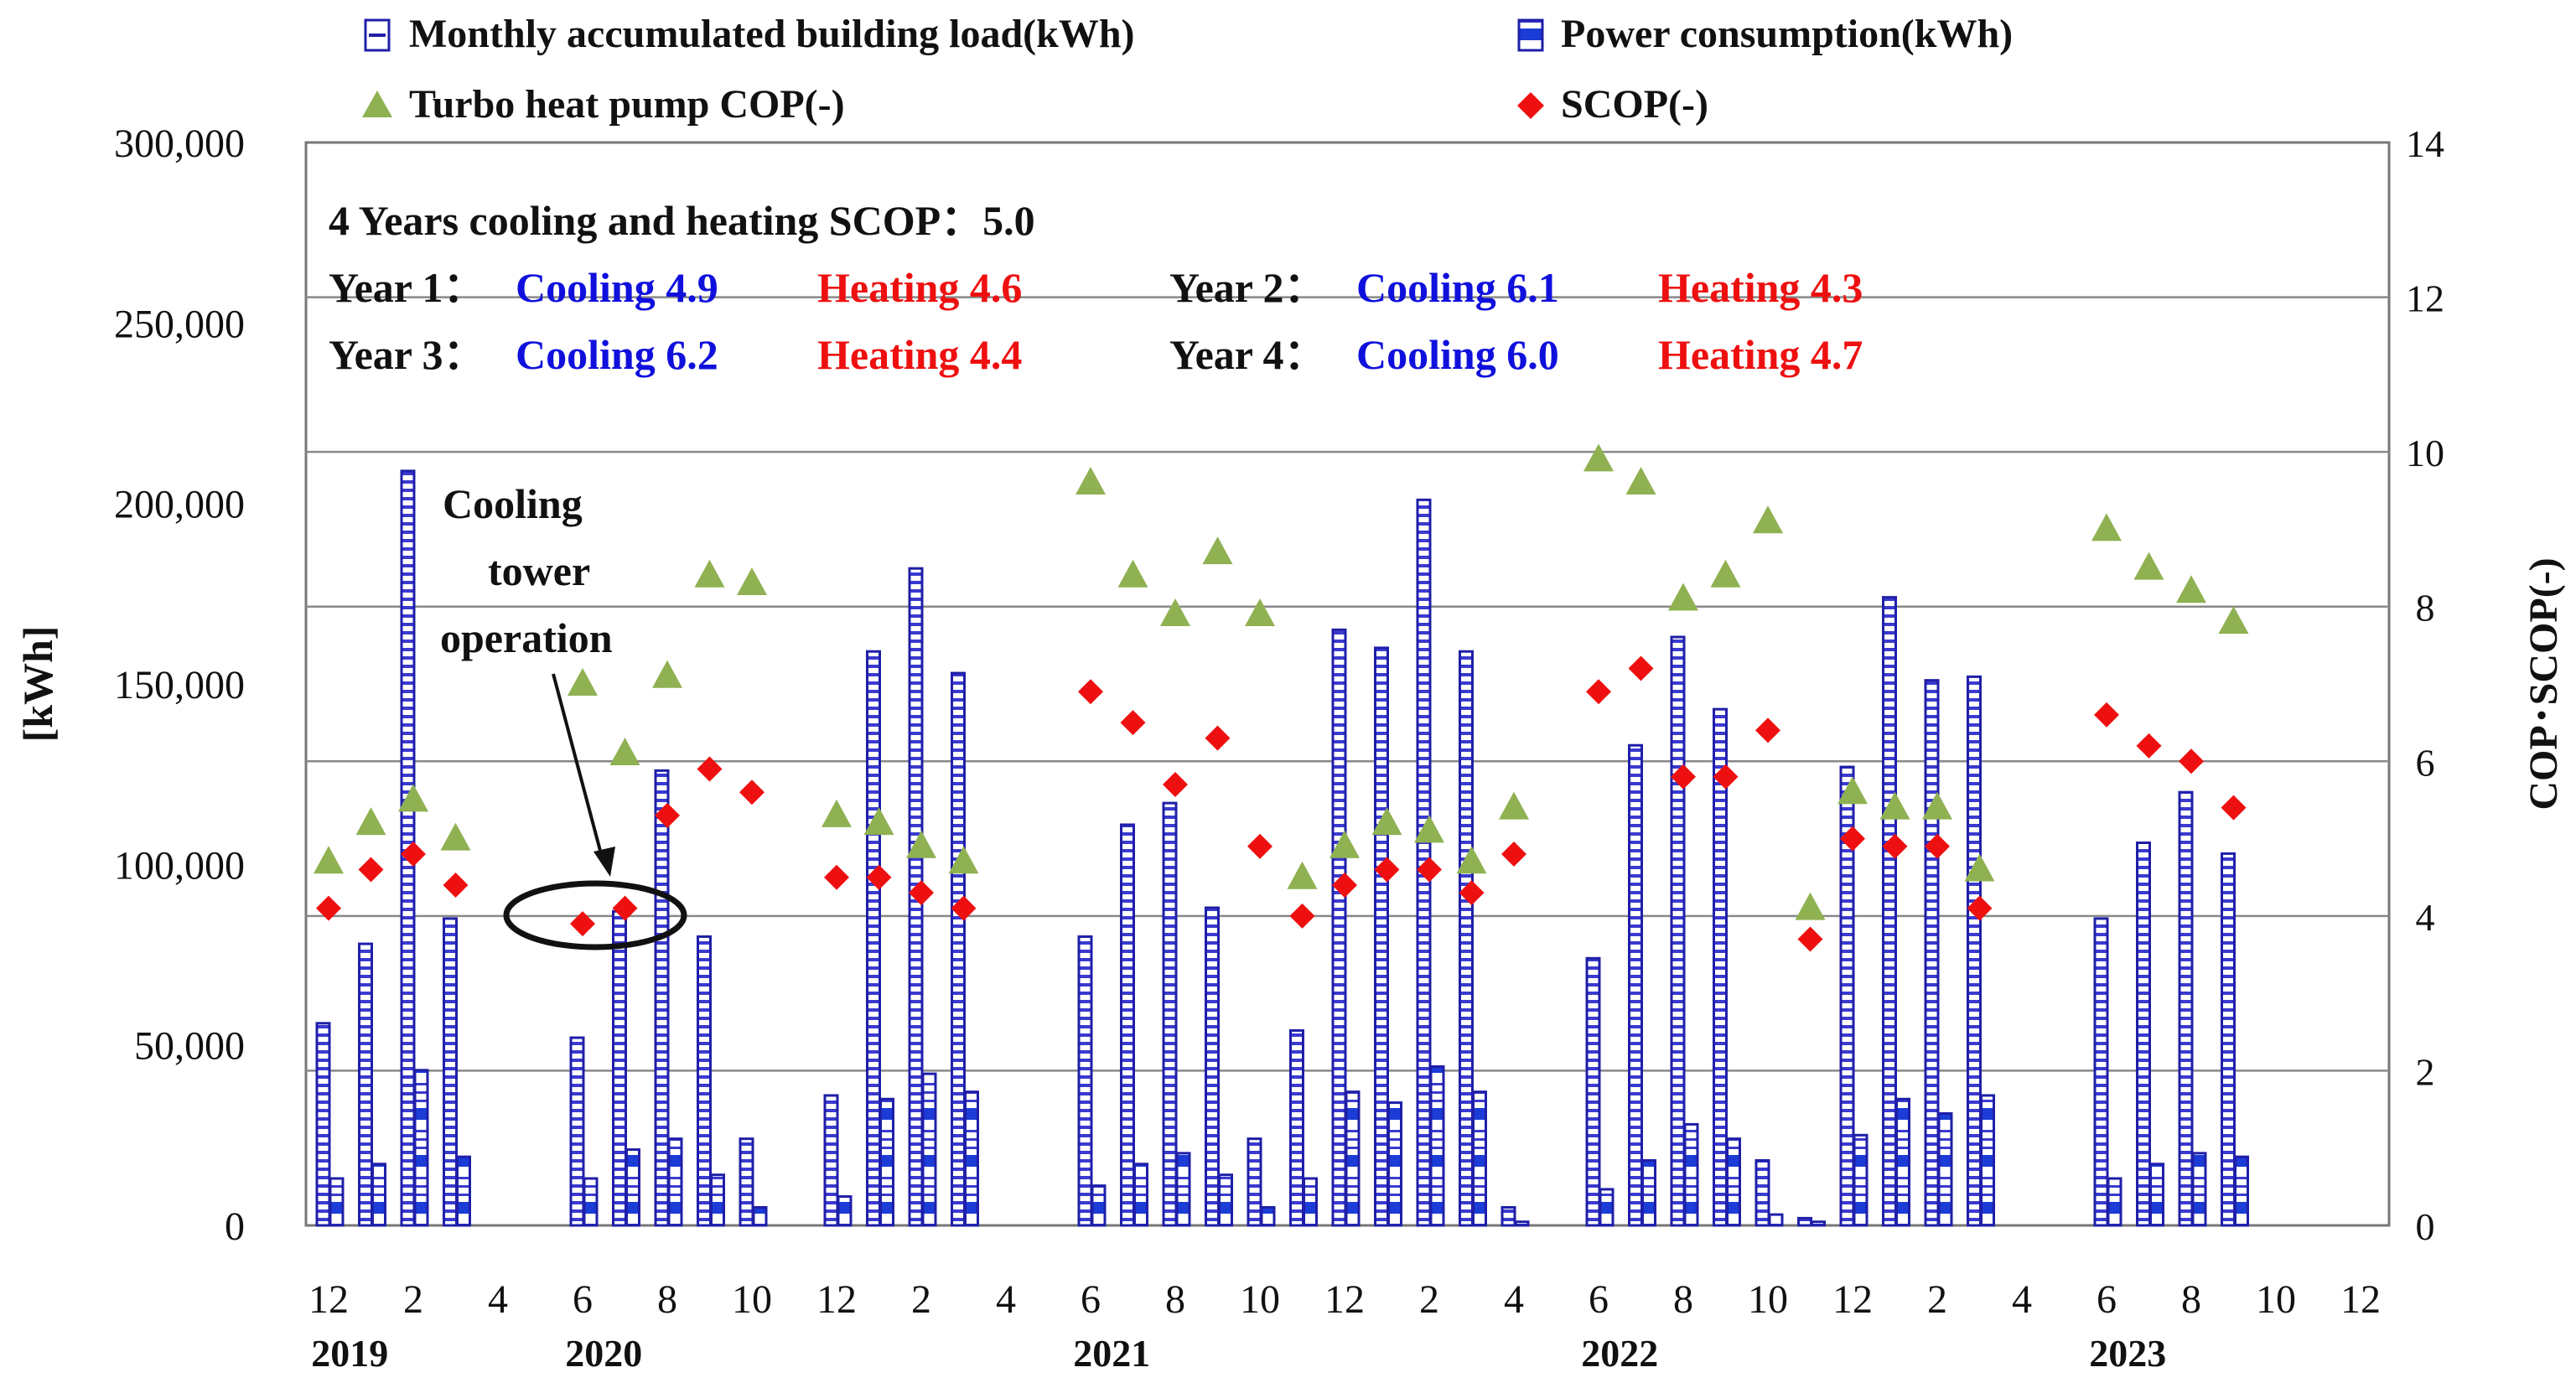 The image size is (2576, 1388). What do you see at coordinates (407, 287) in the screenshot?
I see `summary-year-1: Year 1：` at bounding box center [407, 287].